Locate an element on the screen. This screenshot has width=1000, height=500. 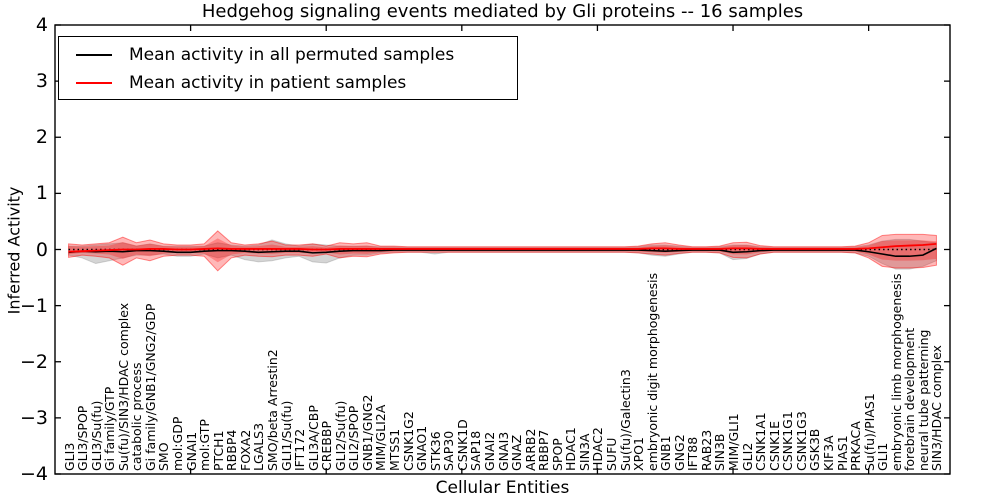
x-tick-label: IFT88 is located at coordinates (693, 453).